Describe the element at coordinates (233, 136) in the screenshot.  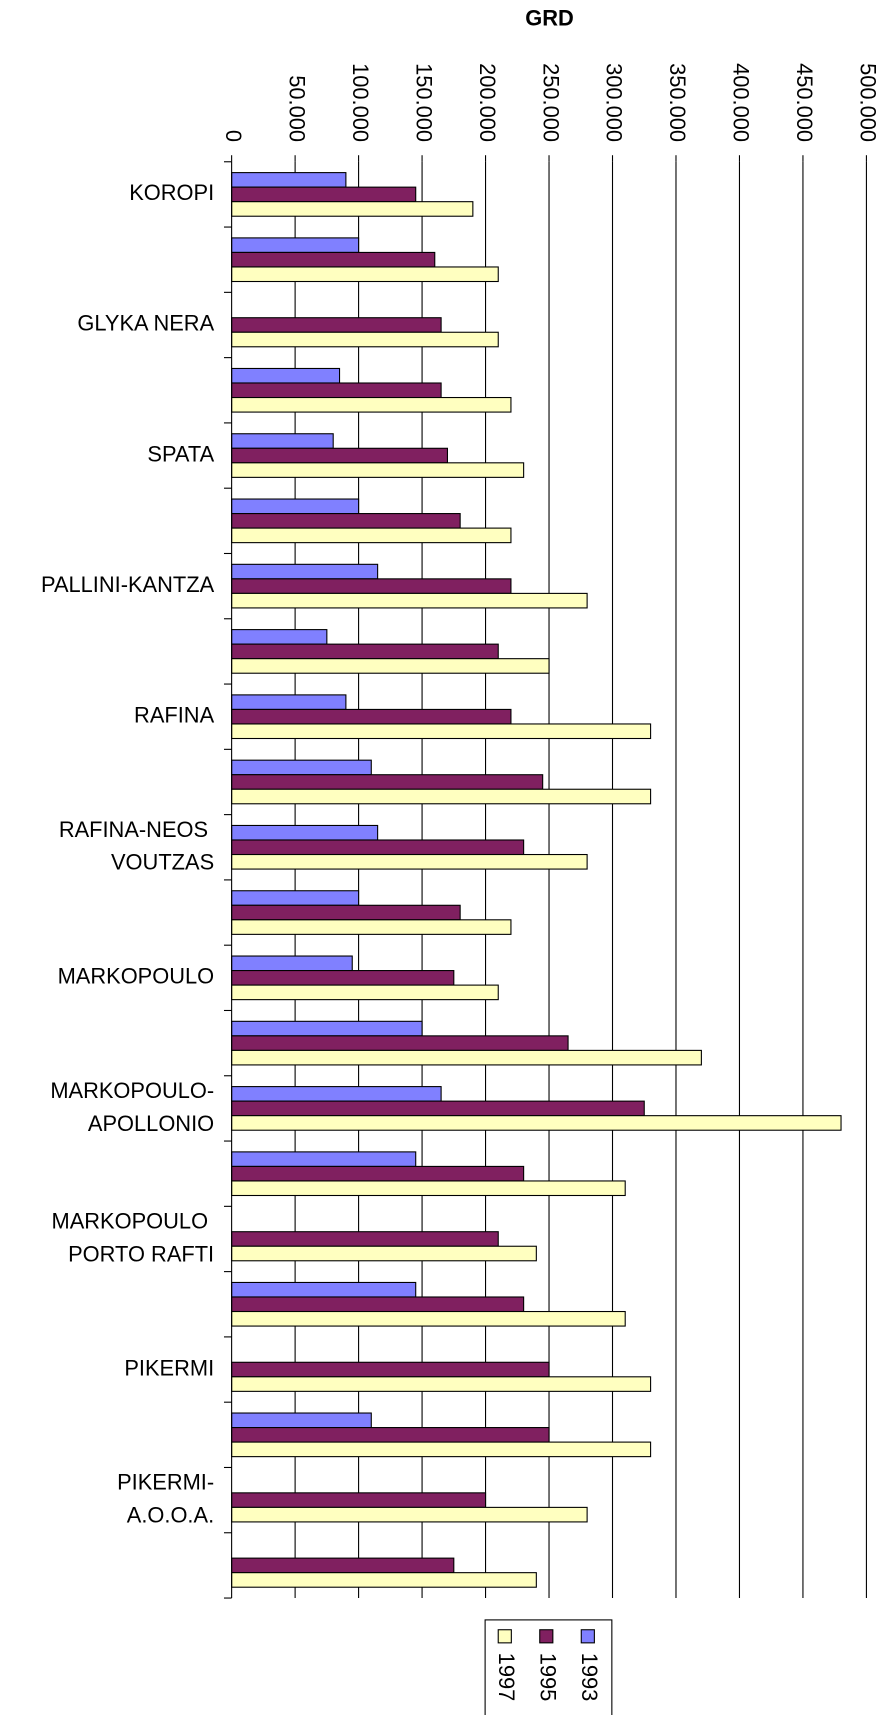
I see `x-tick-label: 0` at that location.